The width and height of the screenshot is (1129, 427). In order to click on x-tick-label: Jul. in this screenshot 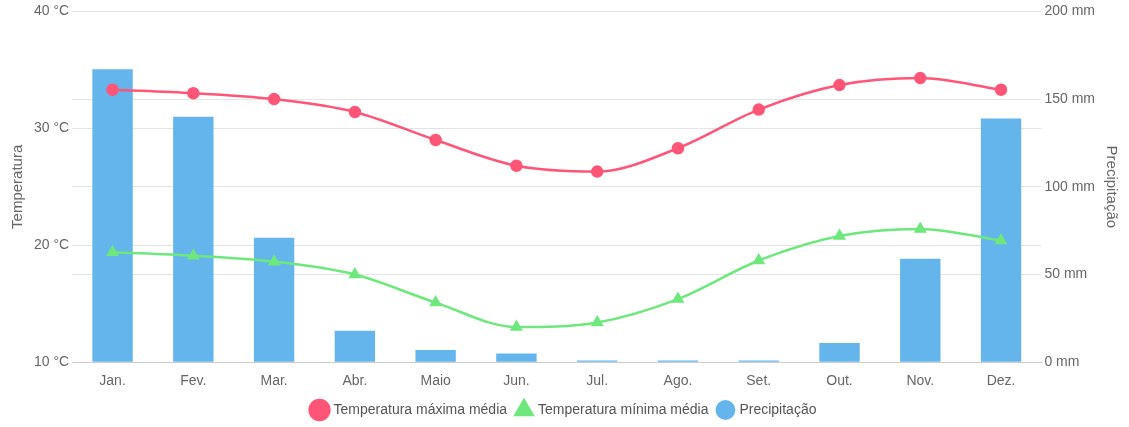, I will do `click(597, 380)`.